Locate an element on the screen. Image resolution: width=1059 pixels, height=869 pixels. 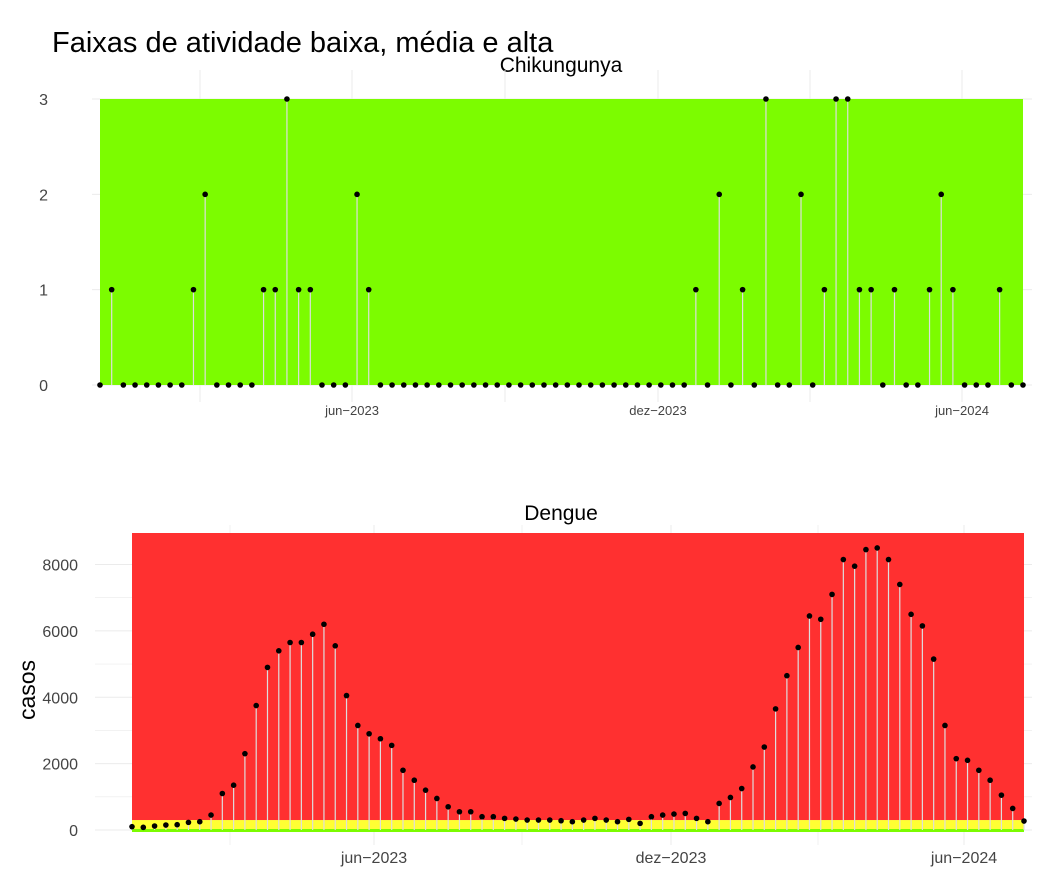
dengue-y-tick-label: 6000 is located at coordinates (60, 632).